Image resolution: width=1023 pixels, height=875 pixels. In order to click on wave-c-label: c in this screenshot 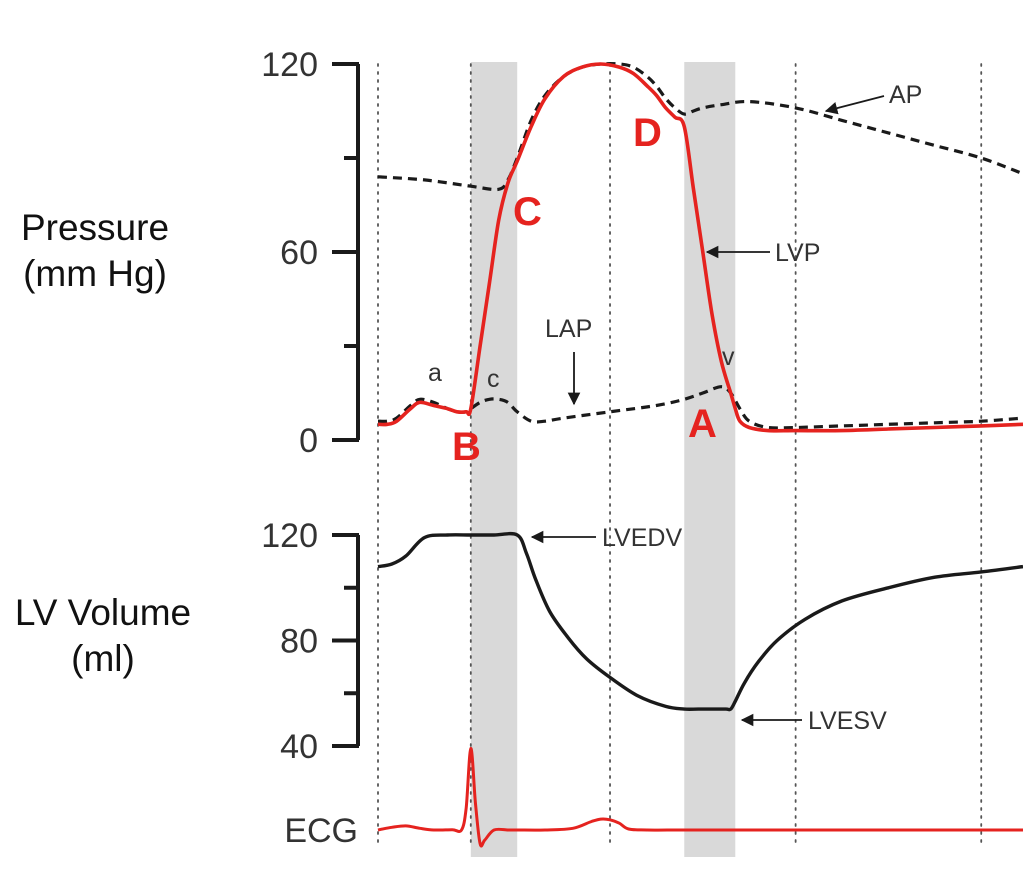, I will do `click(493, 379)`.